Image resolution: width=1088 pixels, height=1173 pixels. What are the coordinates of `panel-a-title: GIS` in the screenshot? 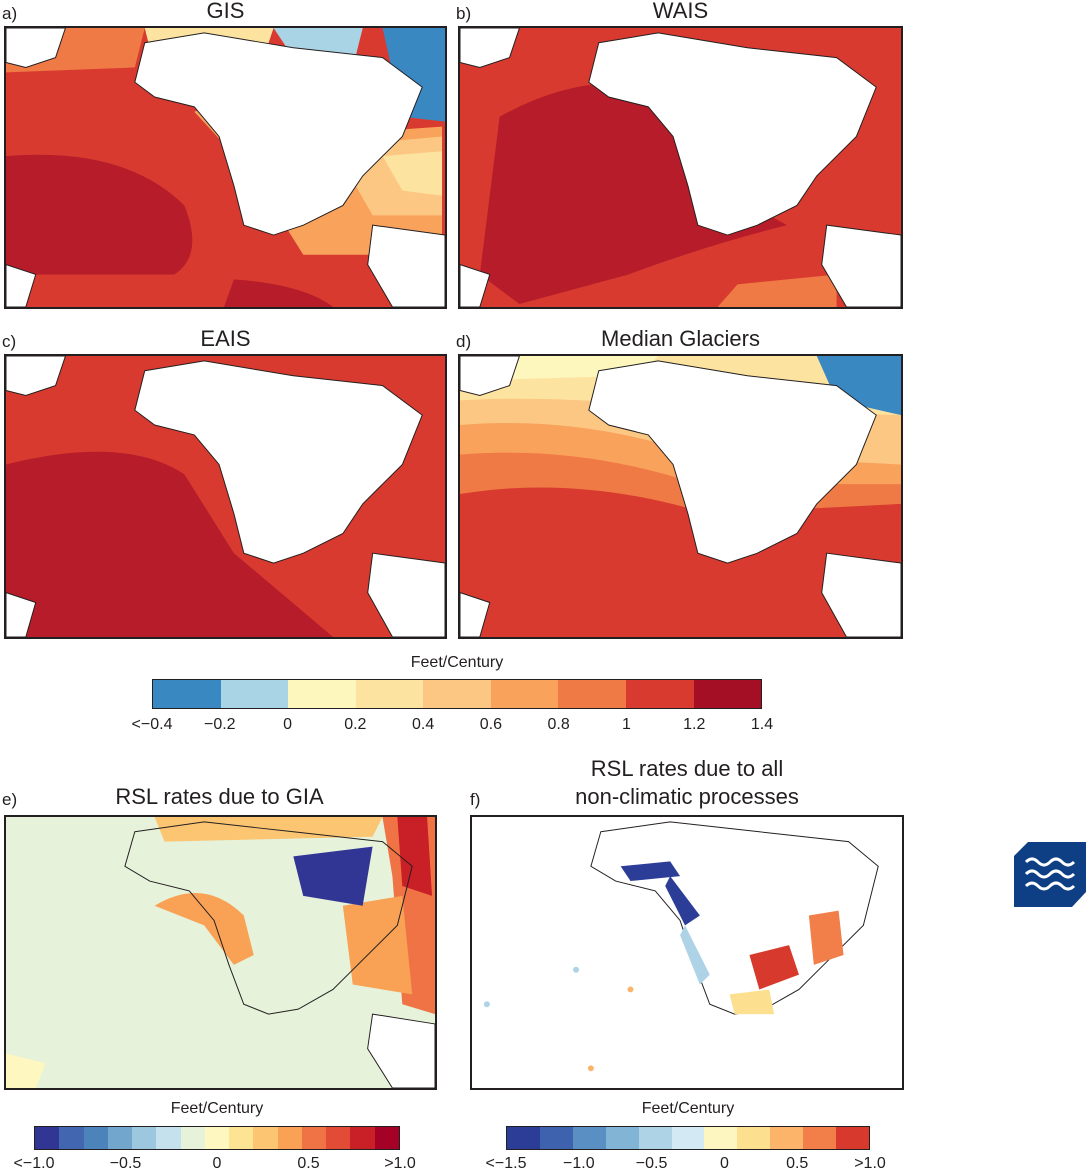 It's located at (225, 11).